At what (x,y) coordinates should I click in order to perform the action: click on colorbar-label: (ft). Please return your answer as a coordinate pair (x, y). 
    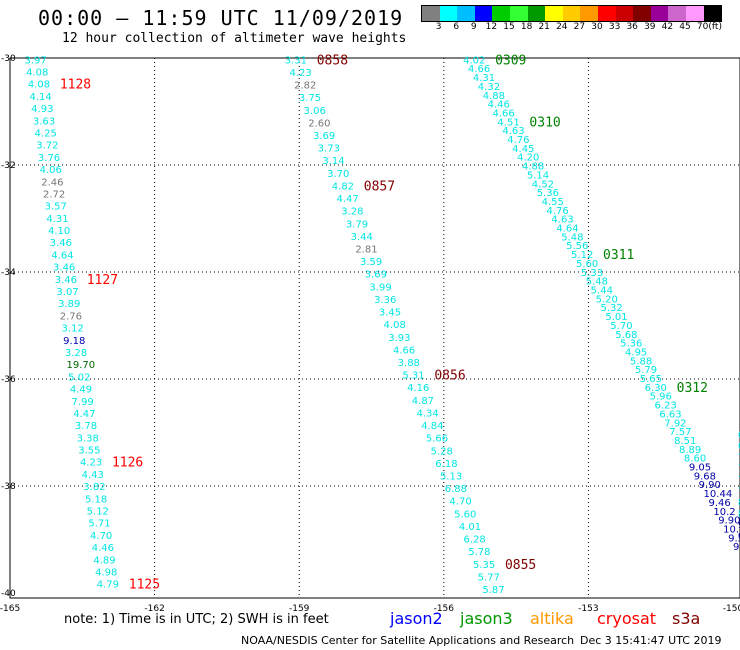
    Looking at the image, I should click on (715, 27).